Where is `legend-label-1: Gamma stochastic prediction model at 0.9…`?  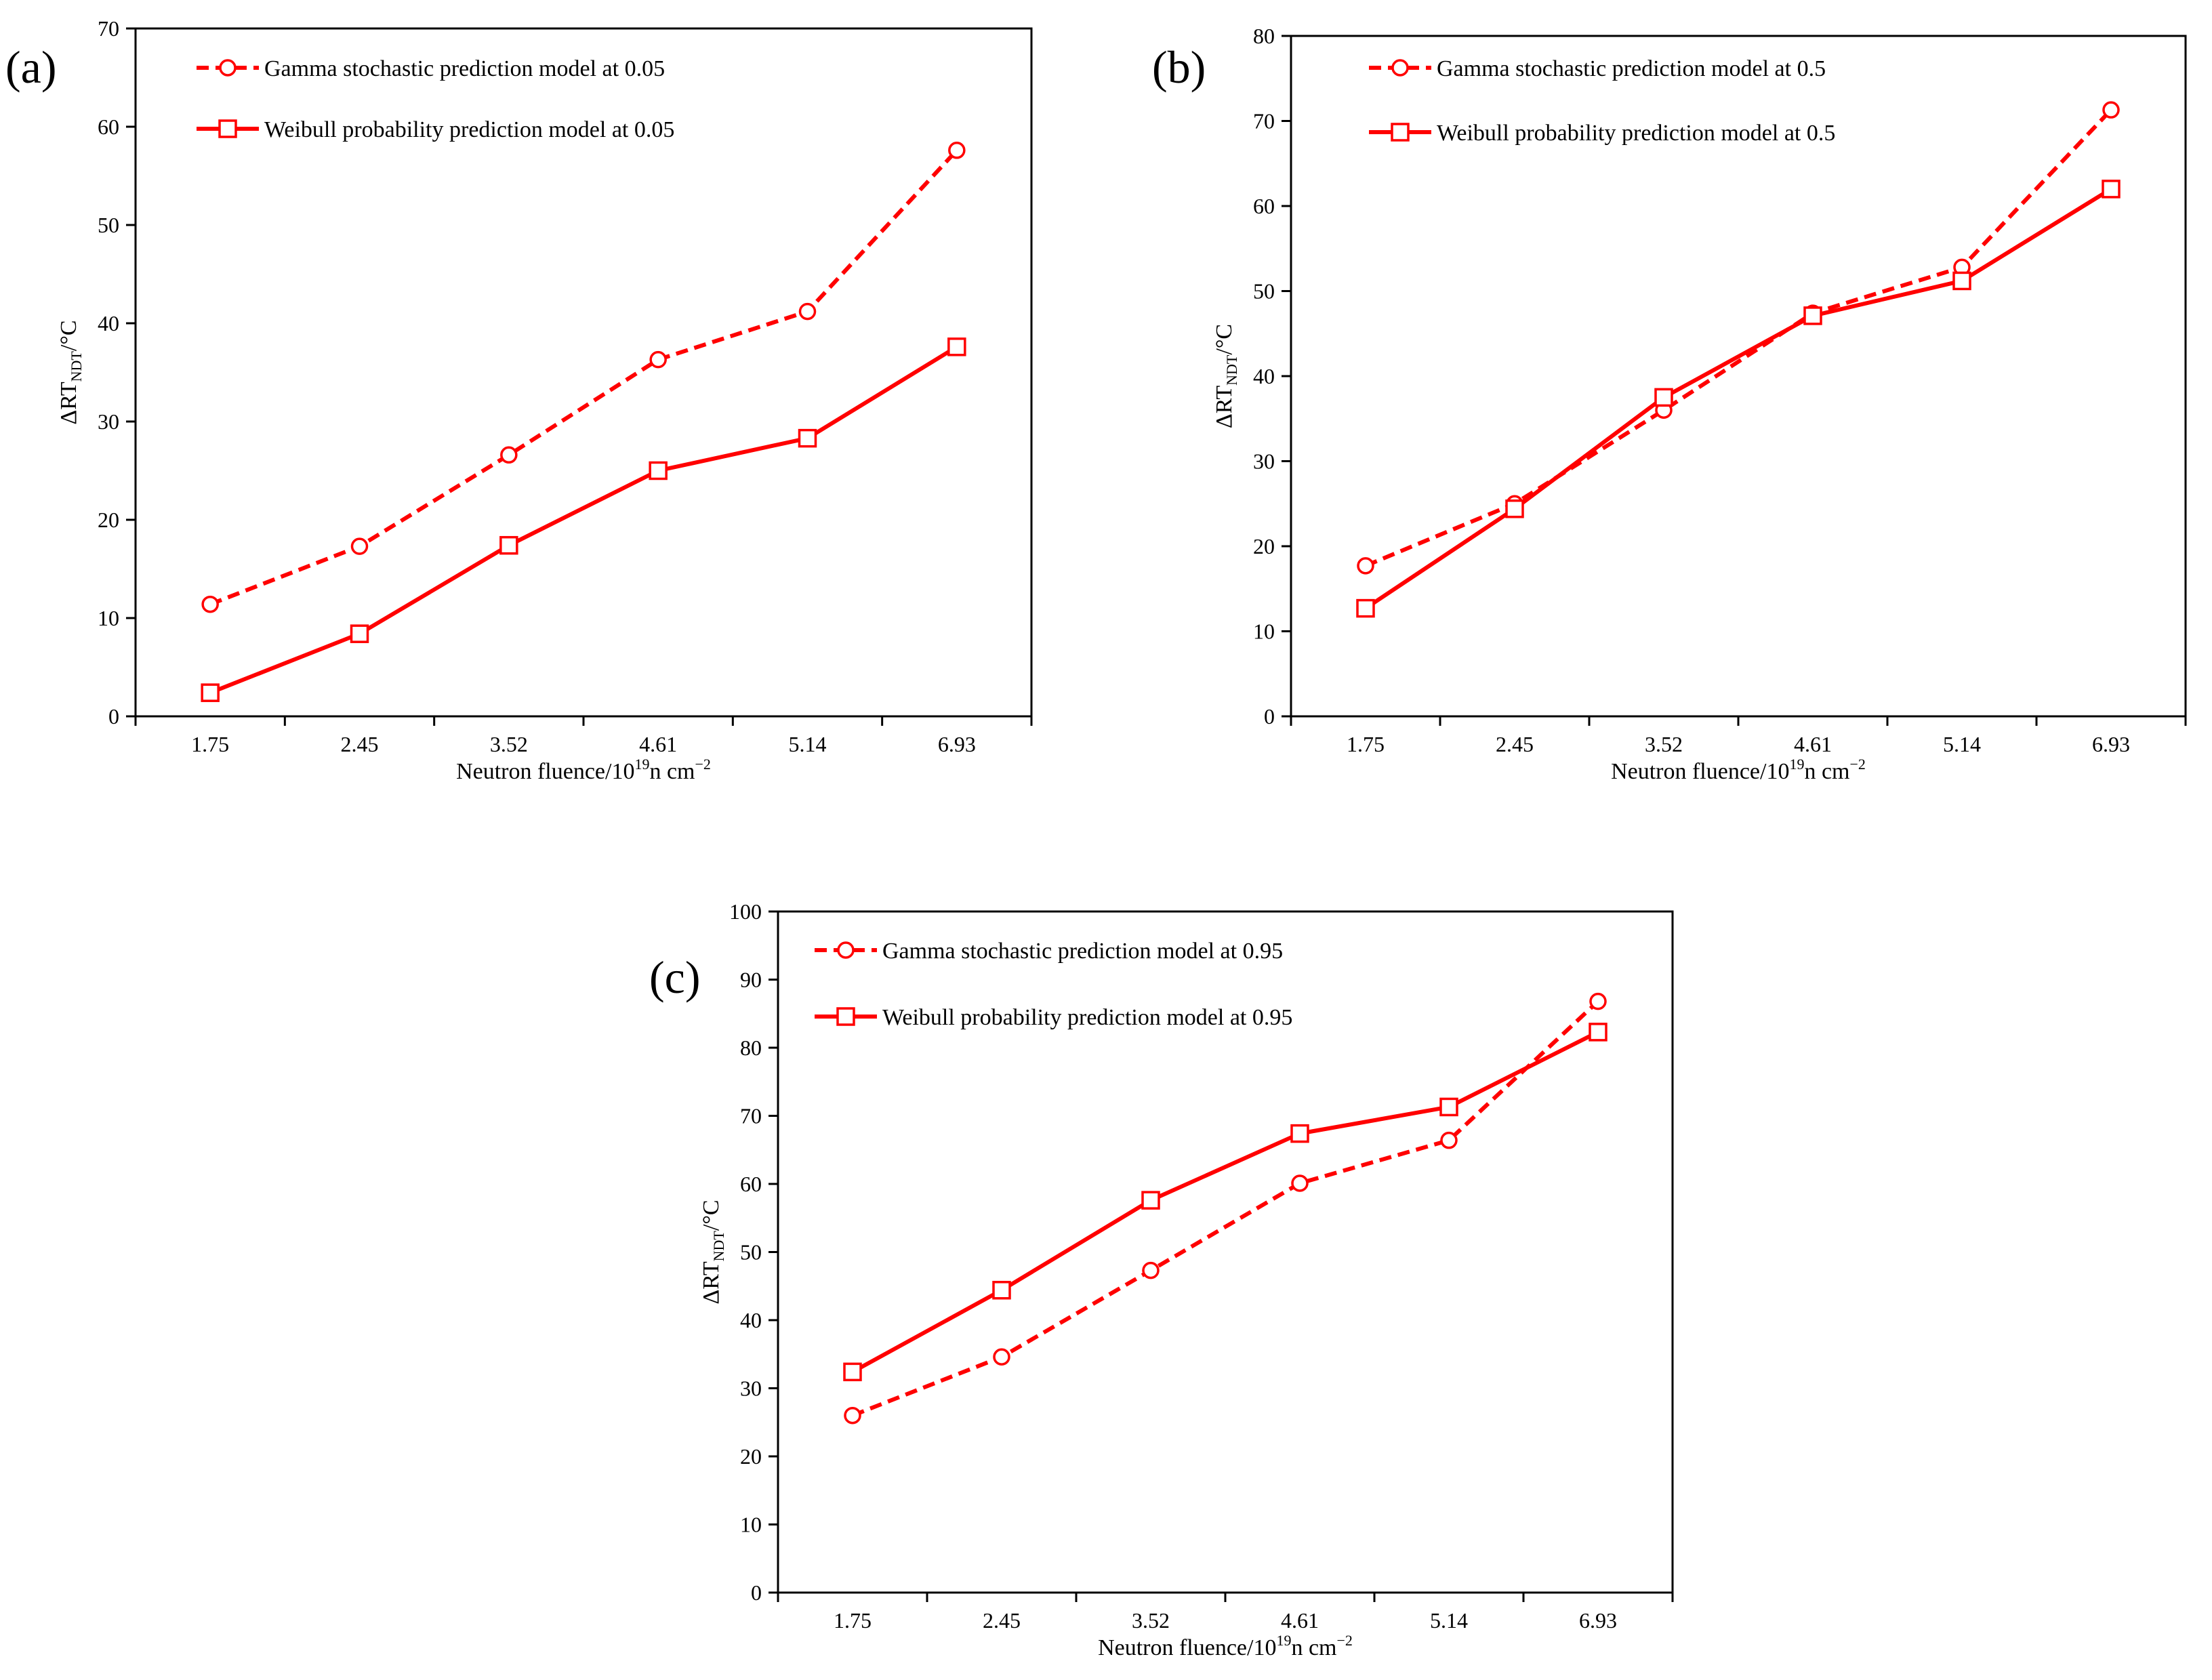
legend-label-1: Gamma stochastic prediction model at 0.9… is located at coordinates (1083, 951).